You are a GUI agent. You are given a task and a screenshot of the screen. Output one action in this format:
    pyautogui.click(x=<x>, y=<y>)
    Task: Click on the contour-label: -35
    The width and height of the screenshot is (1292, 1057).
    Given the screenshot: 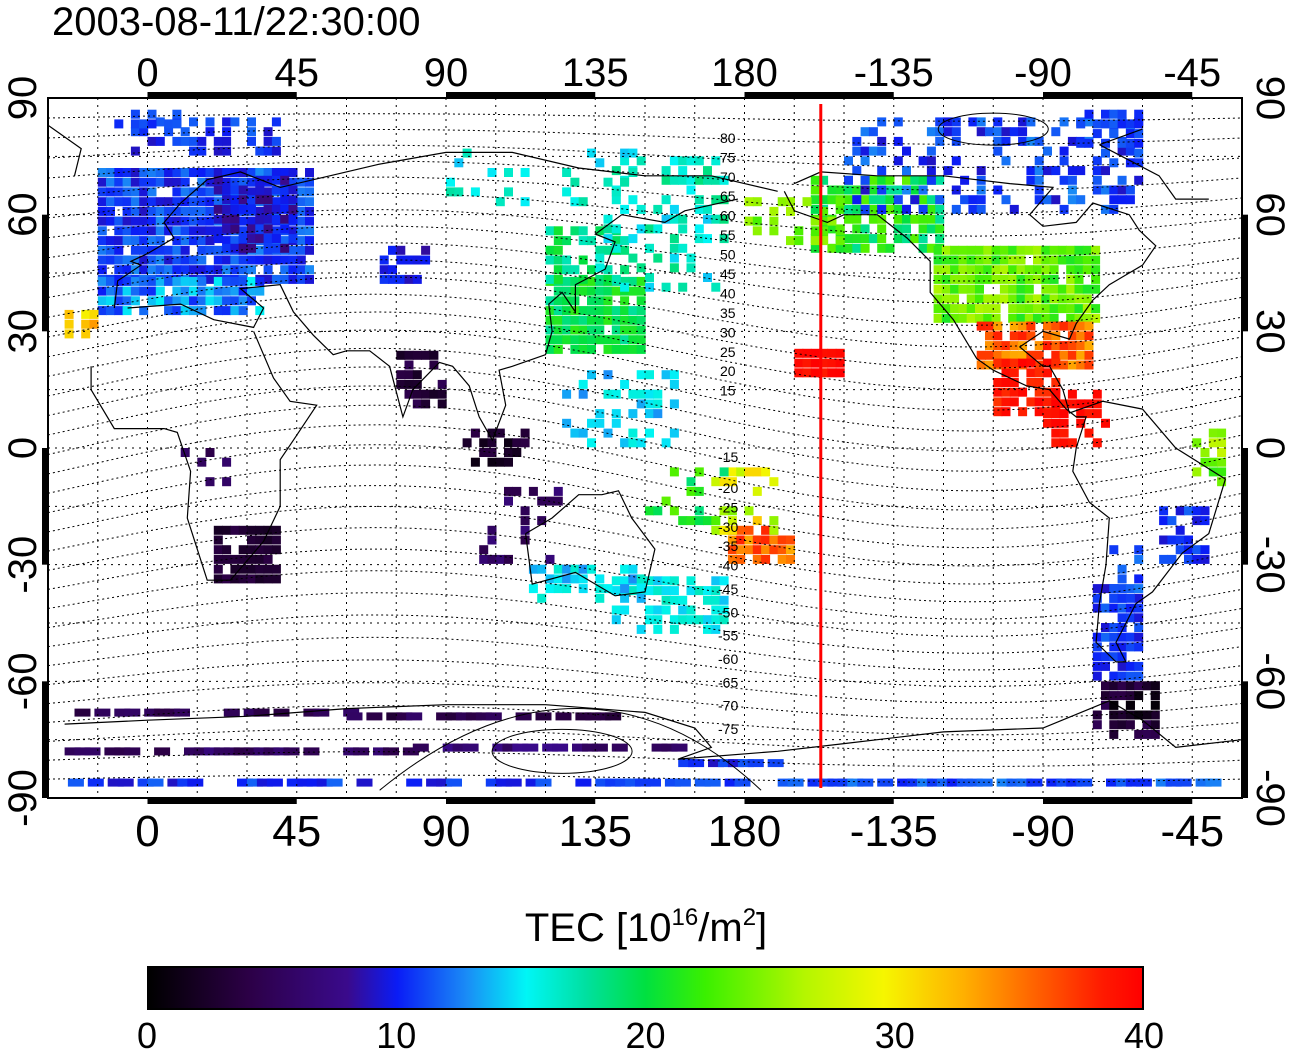 What is the action you would take?
    pyautogui.click(x=728, y=546)
    